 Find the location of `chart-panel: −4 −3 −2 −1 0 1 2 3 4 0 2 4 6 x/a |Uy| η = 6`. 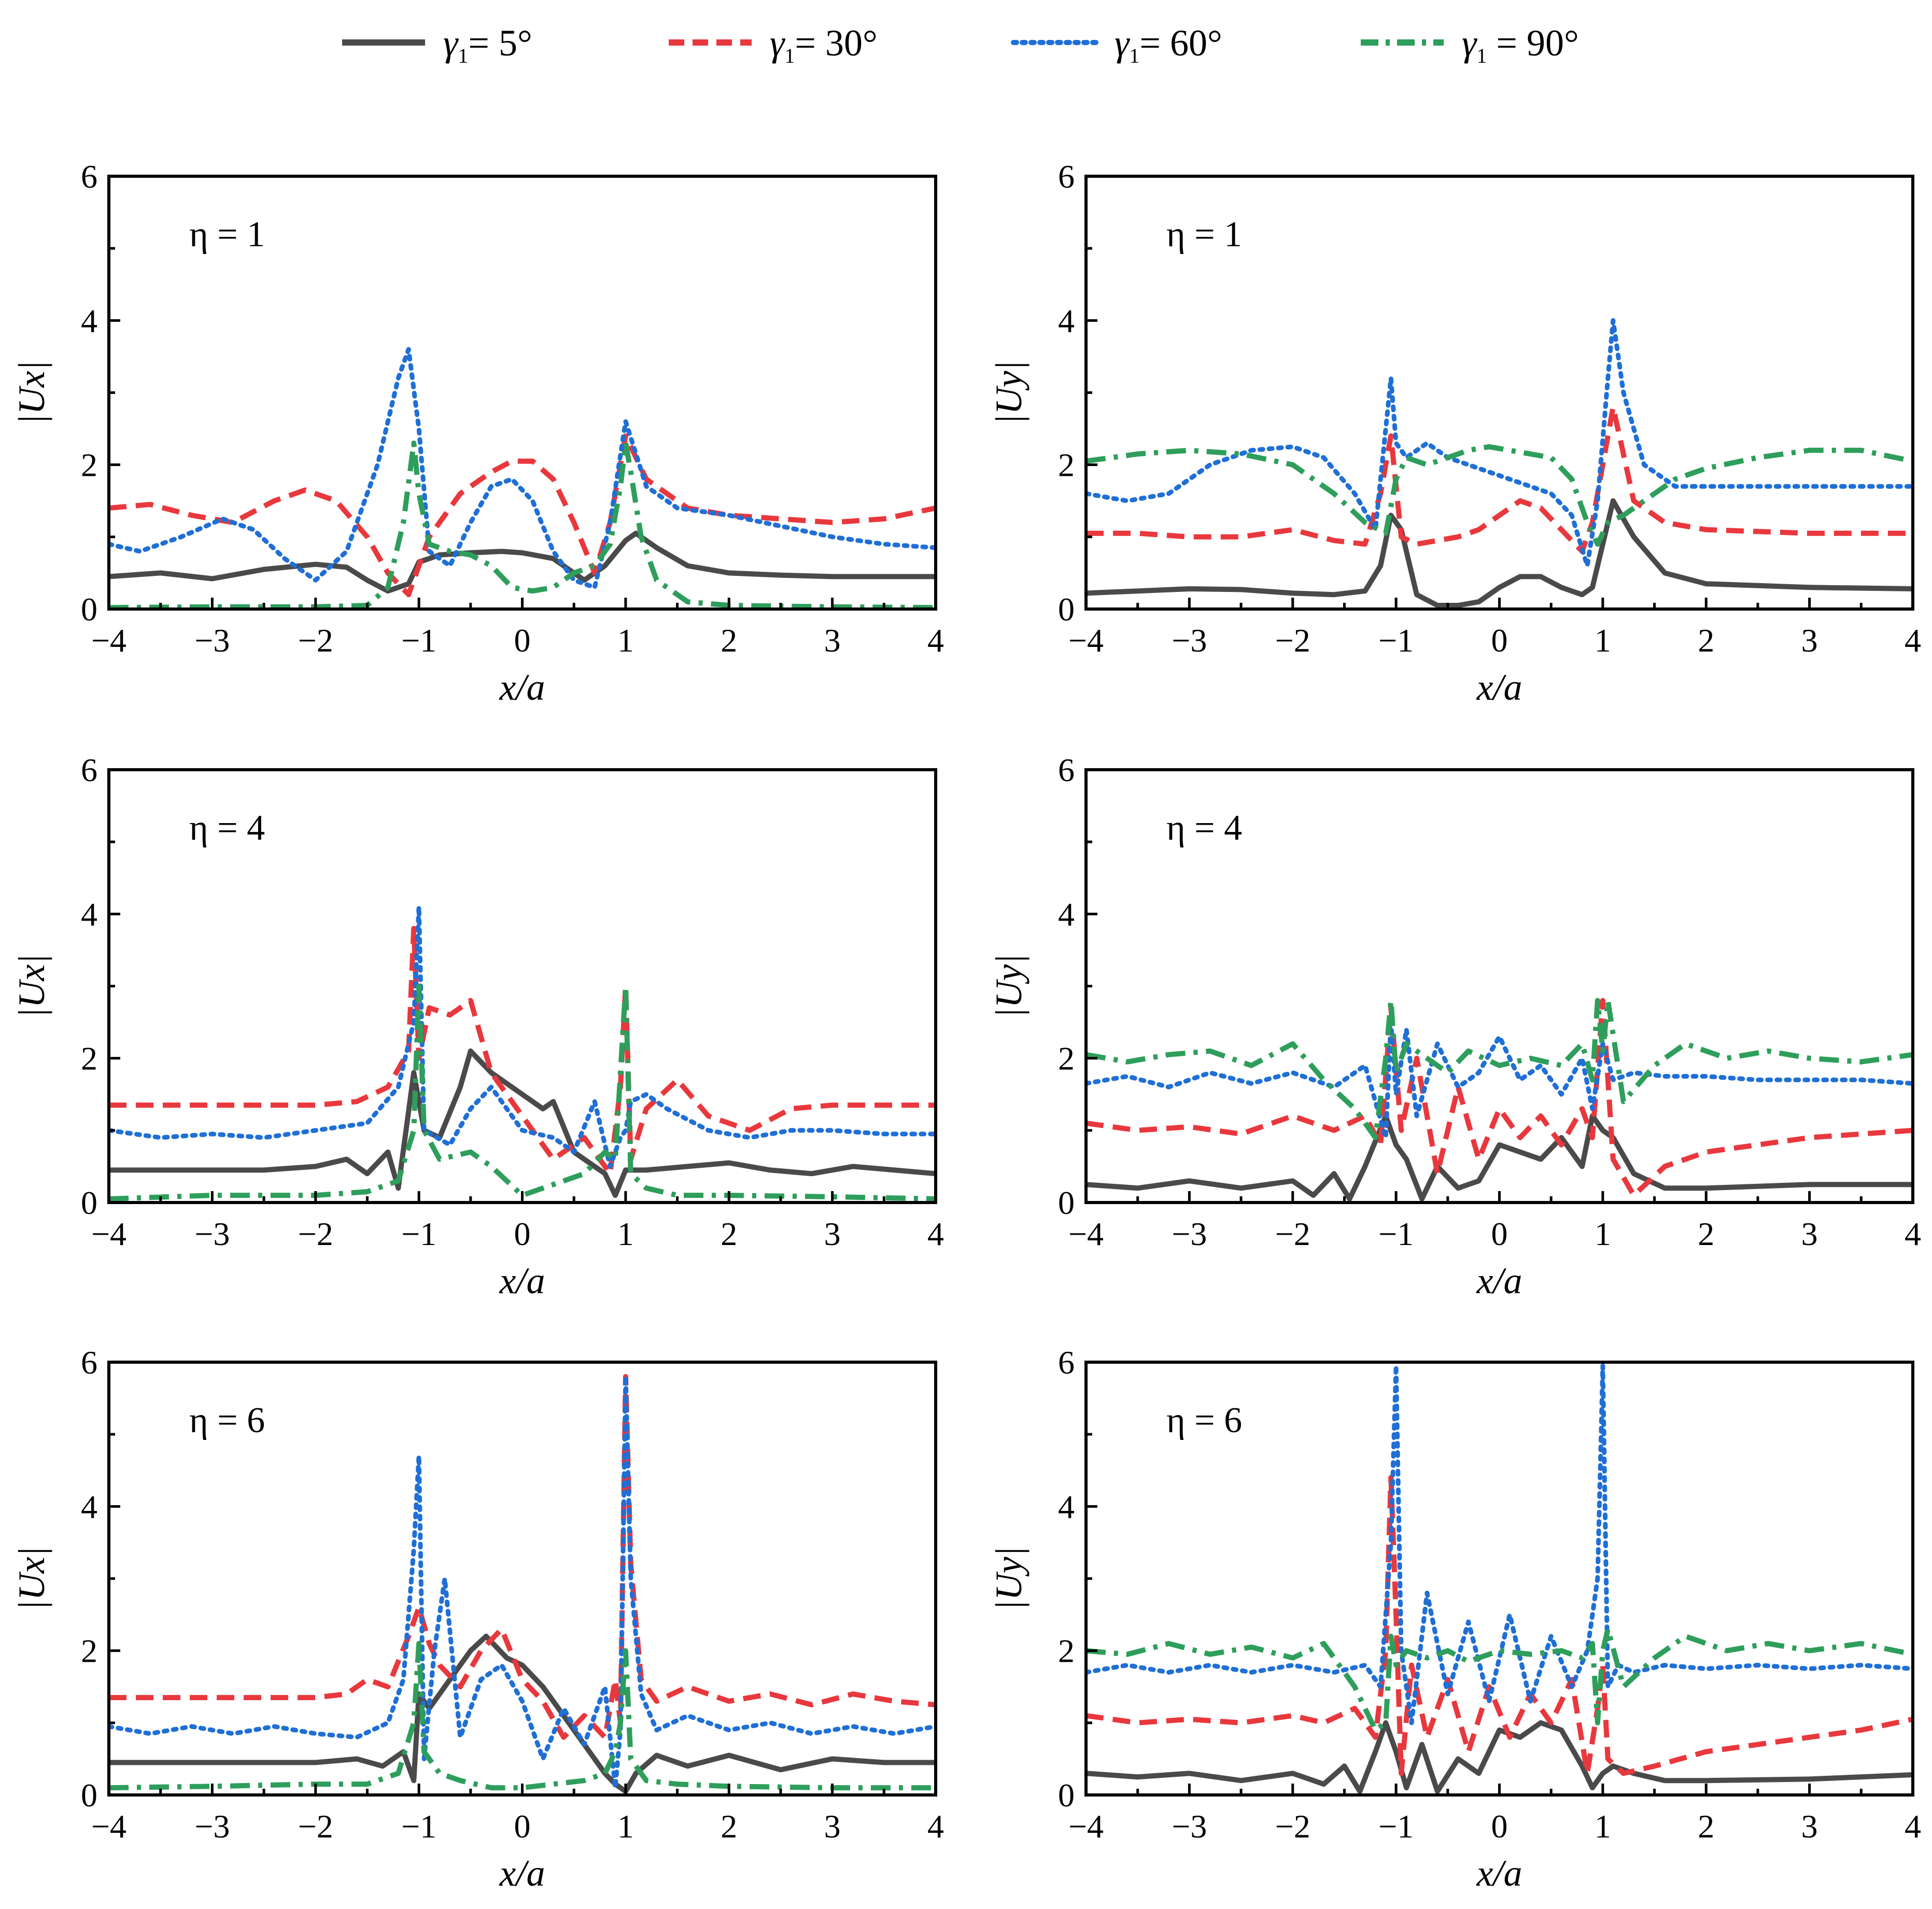

chart-panel: −4 −3 −2 −1 0 1 2 3 4 0 2 4 6 x/a |Uy| η = 6 is located at coordinates (1454, 1619).